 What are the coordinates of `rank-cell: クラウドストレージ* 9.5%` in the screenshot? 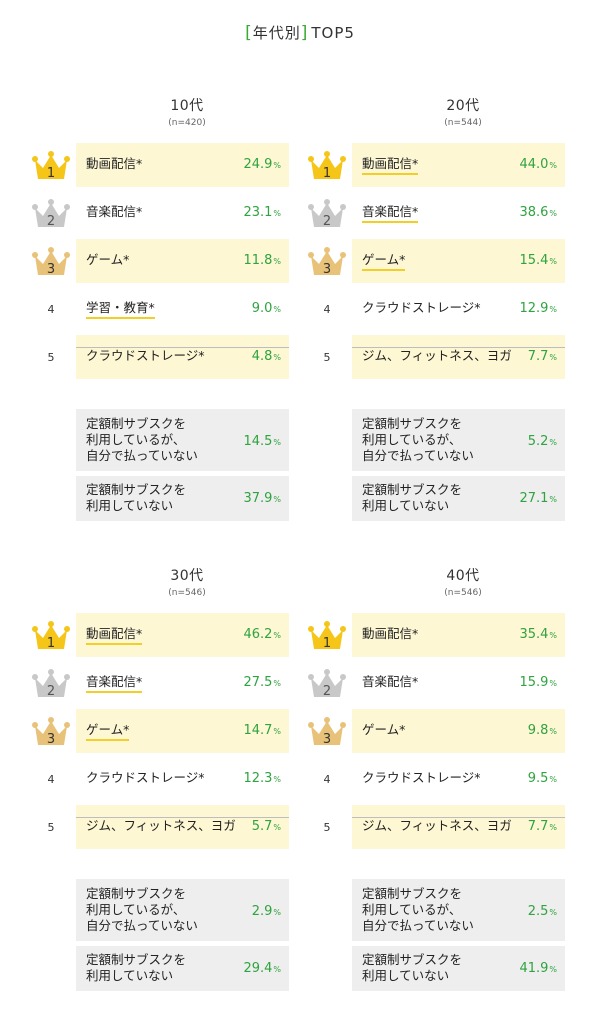 It's located at (458, 779).